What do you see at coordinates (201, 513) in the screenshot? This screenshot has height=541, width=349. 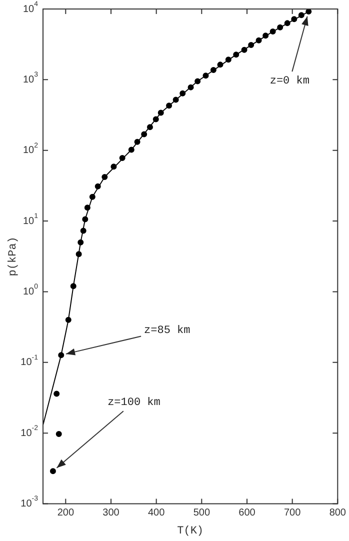 I see `x-tick-label: 500` at bounding box center [201, 513].